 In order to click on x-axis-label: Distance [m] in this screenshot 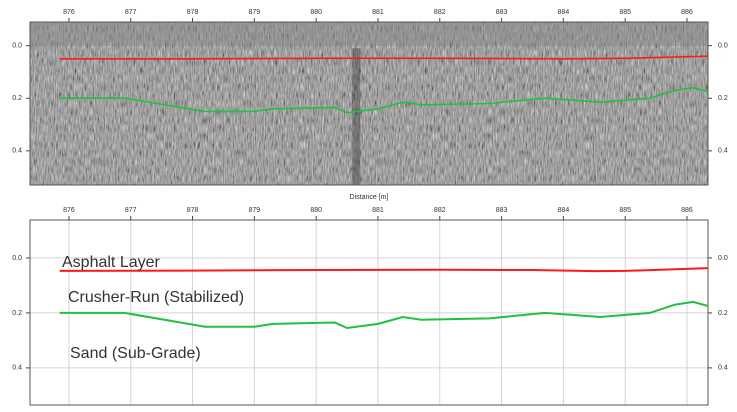, I will do `click(369, 197)`.